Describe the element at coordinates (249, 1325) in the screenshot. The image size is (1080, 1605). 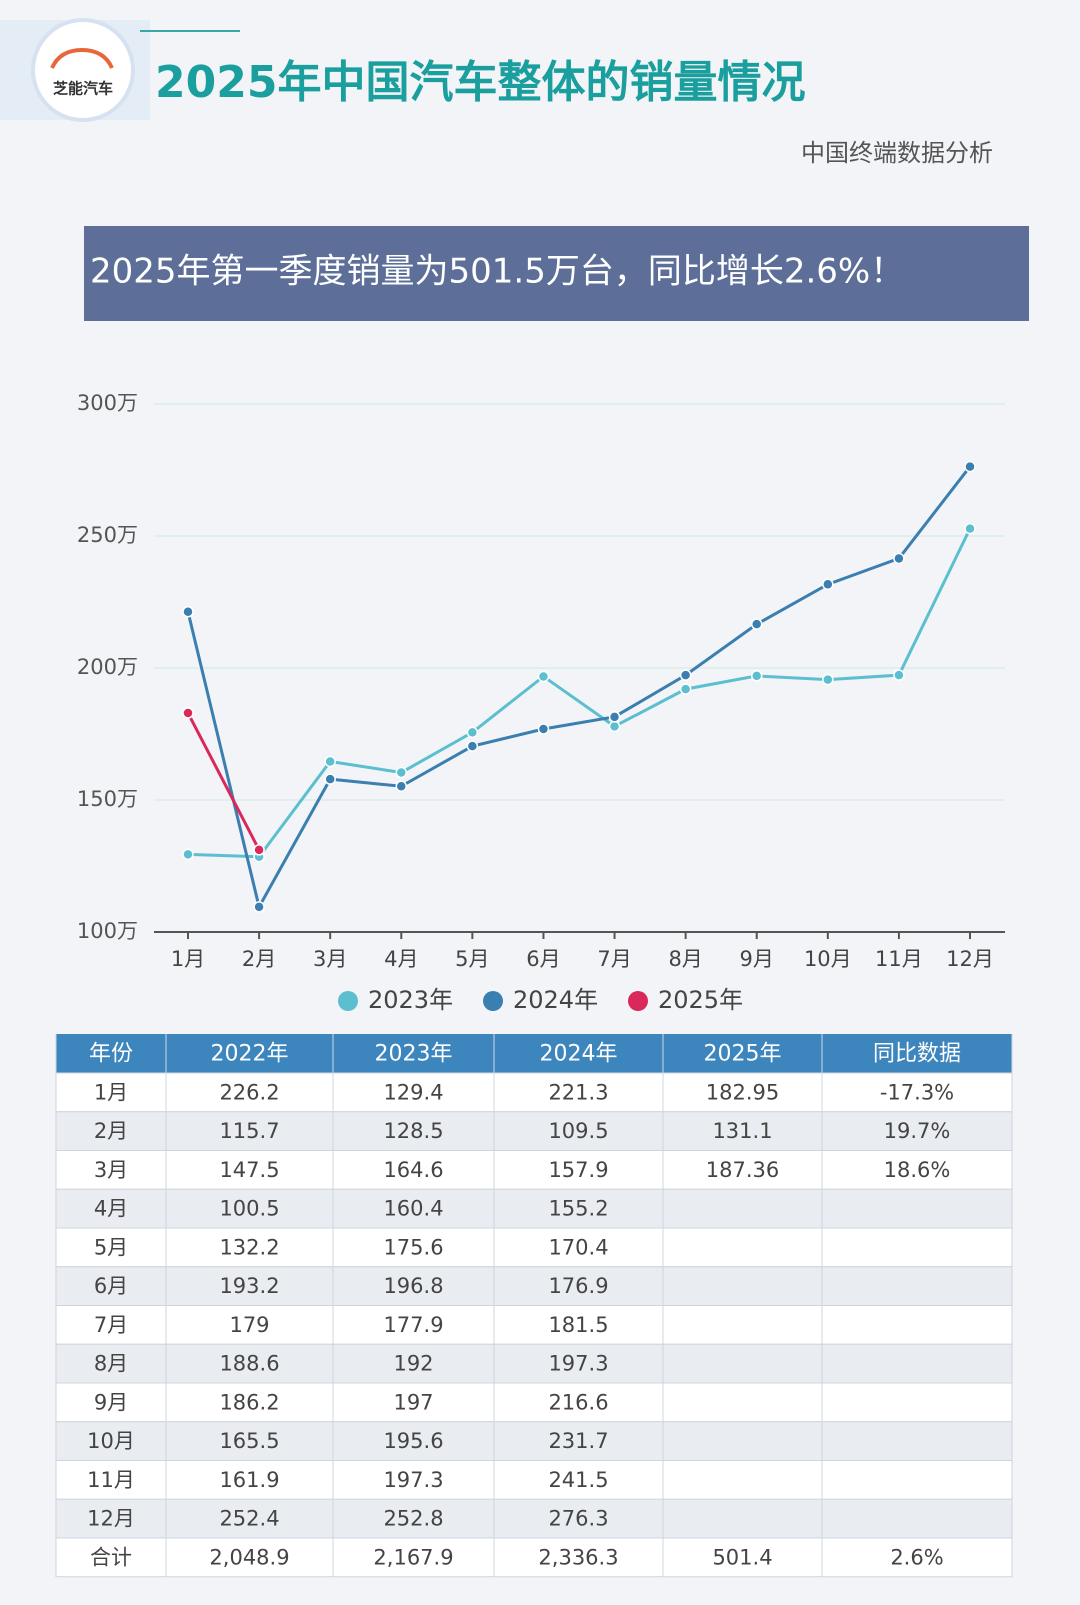
I see `table-cell: 179` at that location.